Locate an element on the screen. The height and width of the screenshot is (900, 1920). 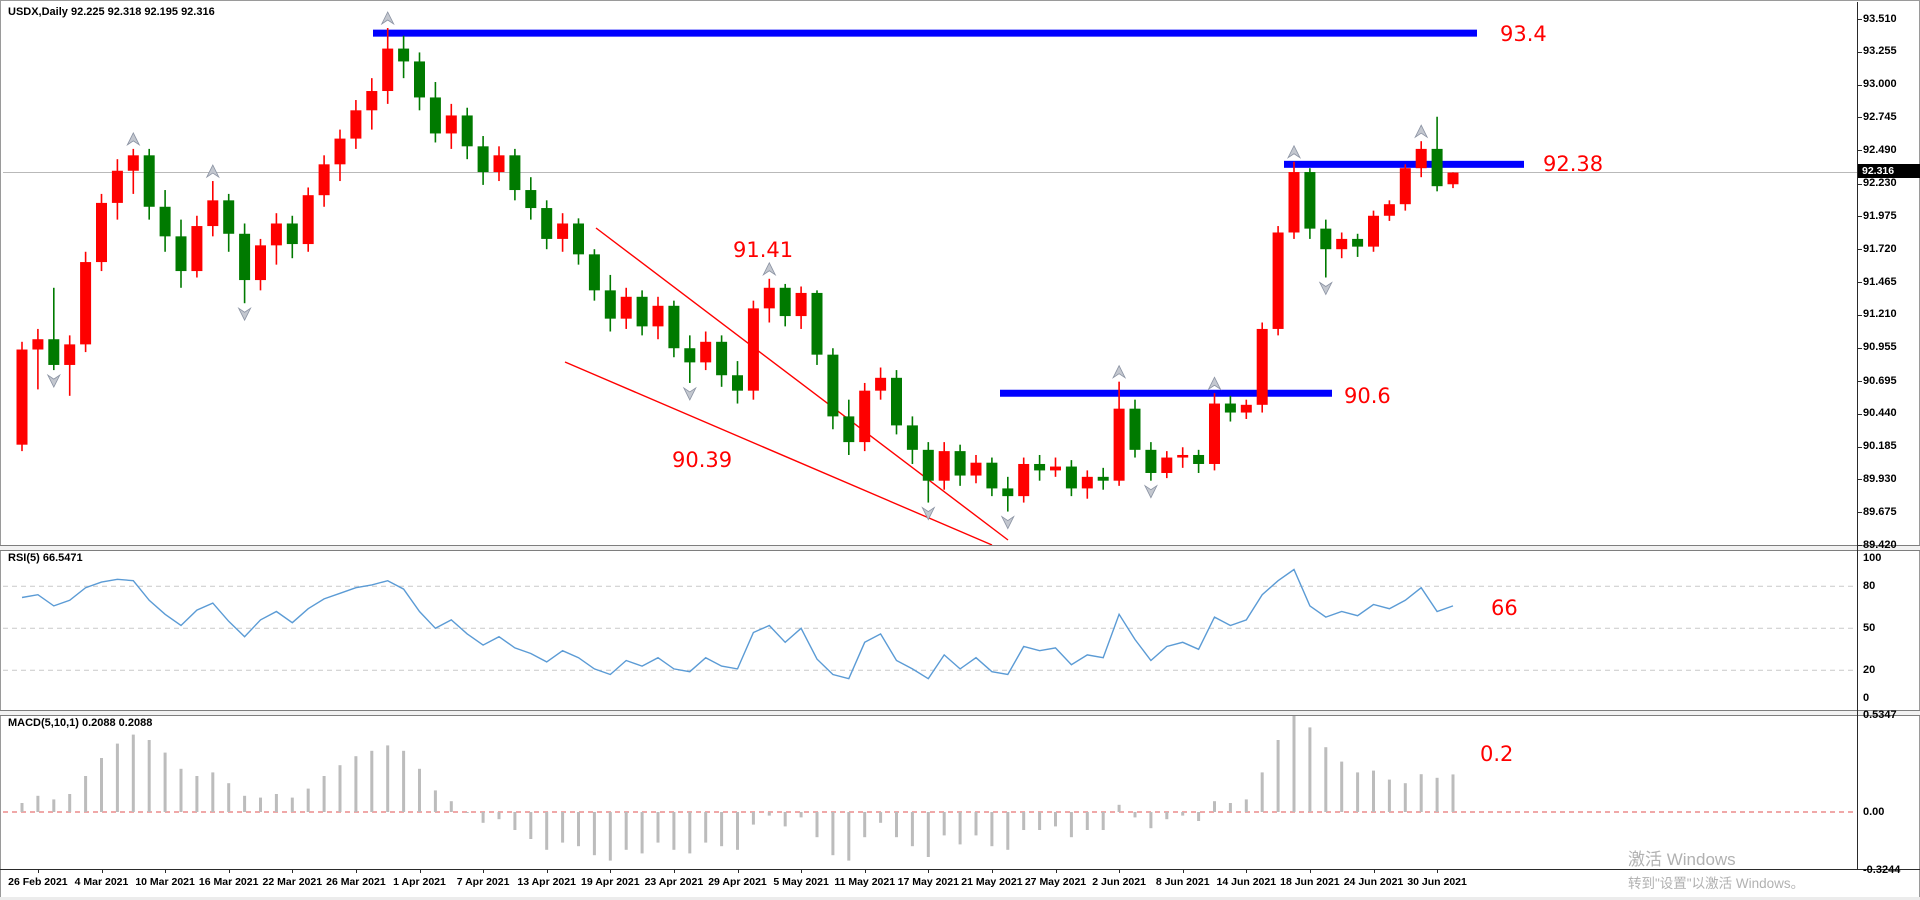
horizontal-level-line is located at coordinates (925, 33).